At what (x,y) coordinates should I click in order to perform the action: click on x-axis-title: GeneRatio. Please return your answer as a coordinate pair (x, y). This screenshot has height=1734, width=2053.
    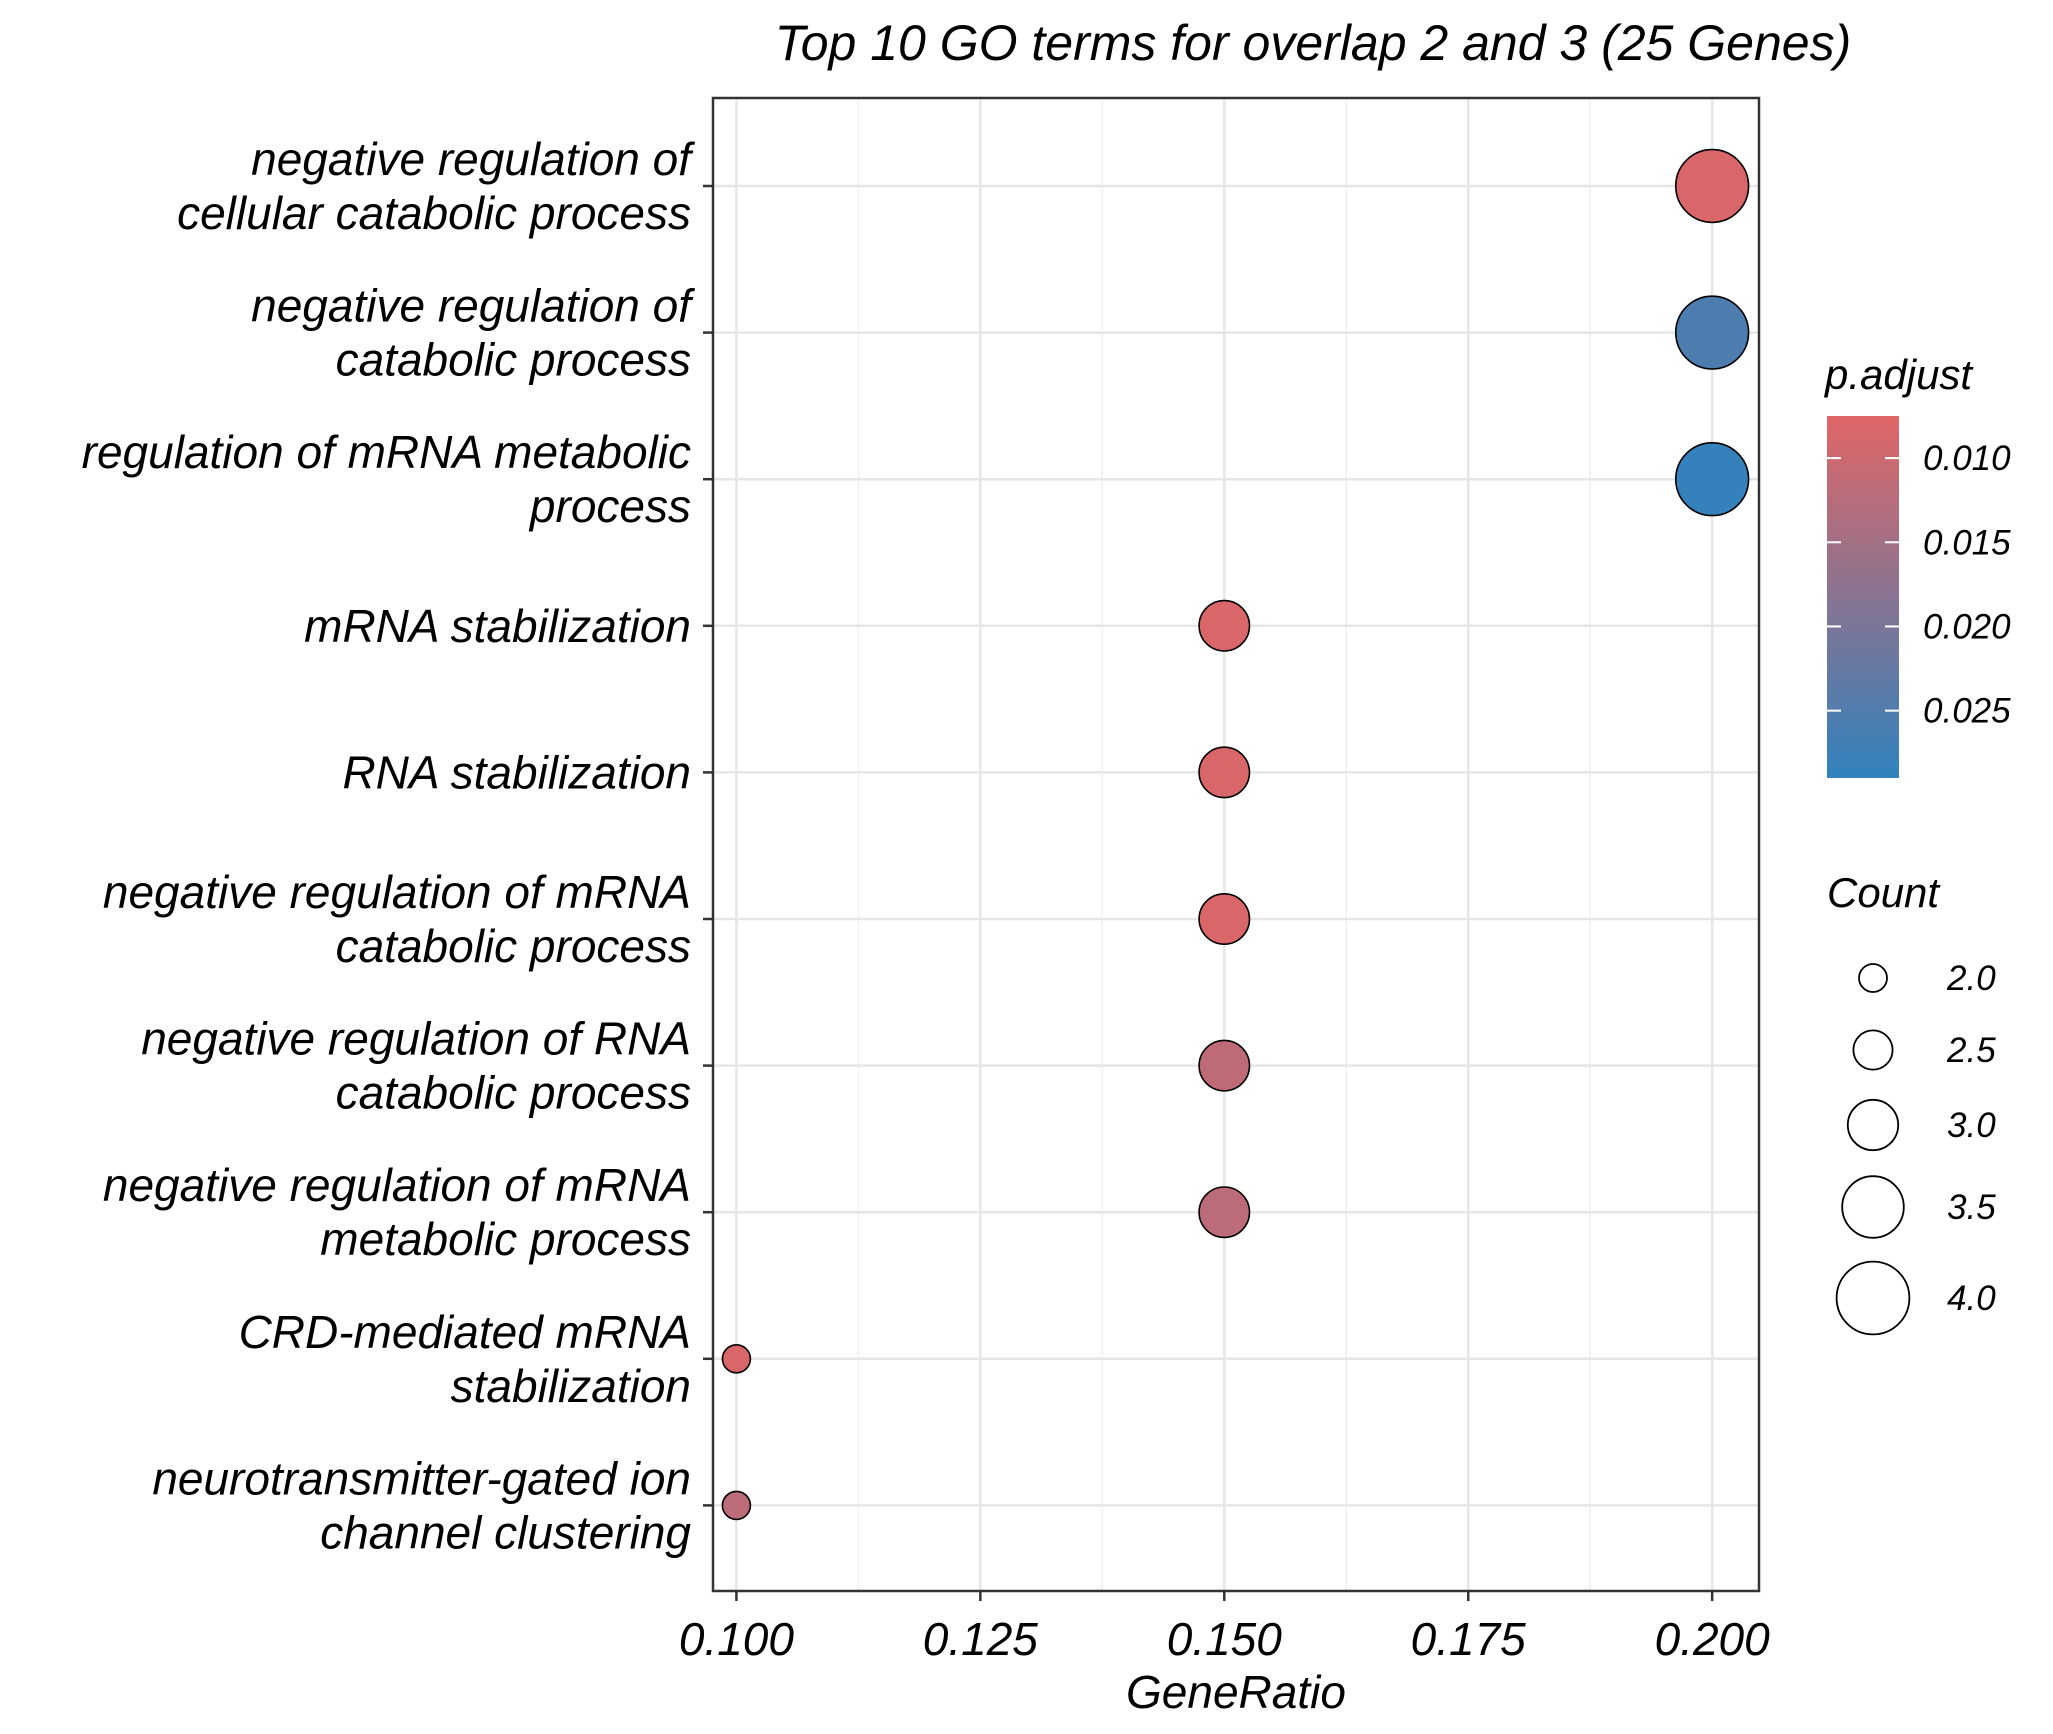
    Looking at the image, I should click on (1236, 1692).